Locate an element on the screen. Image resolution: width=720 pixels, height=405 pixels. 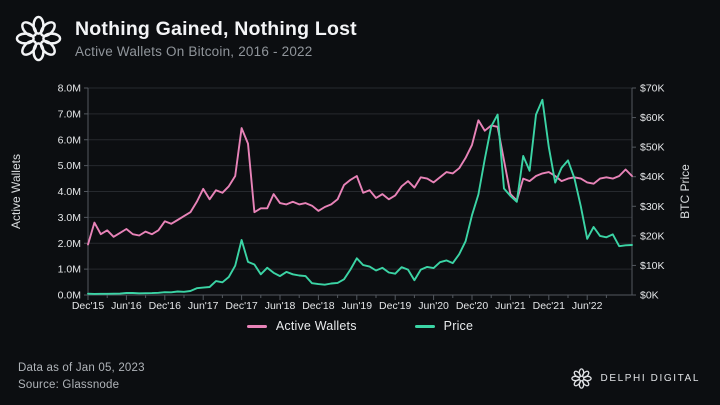
page-subtitle: Active Wallets On Bitcoin, 2016 - 2022 is located at coordinates (194, 52).